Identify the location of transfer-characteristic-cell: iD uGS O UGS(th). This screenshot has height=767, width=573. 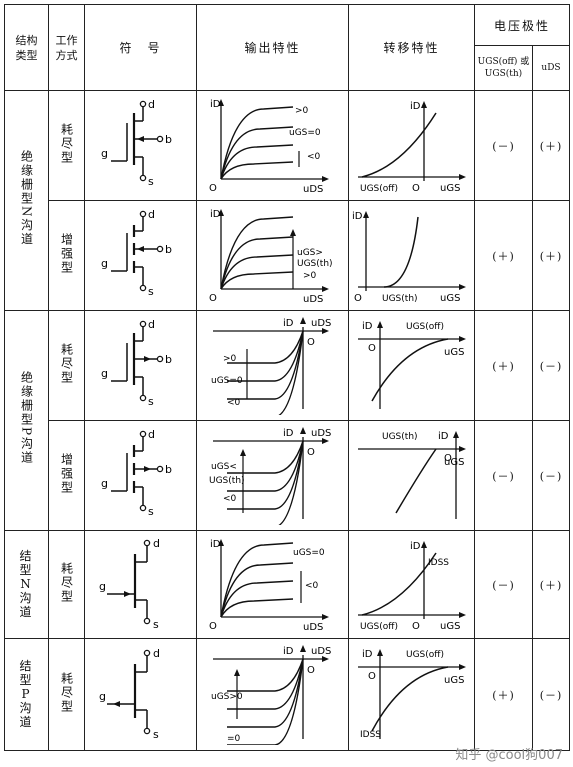
(411, 255).